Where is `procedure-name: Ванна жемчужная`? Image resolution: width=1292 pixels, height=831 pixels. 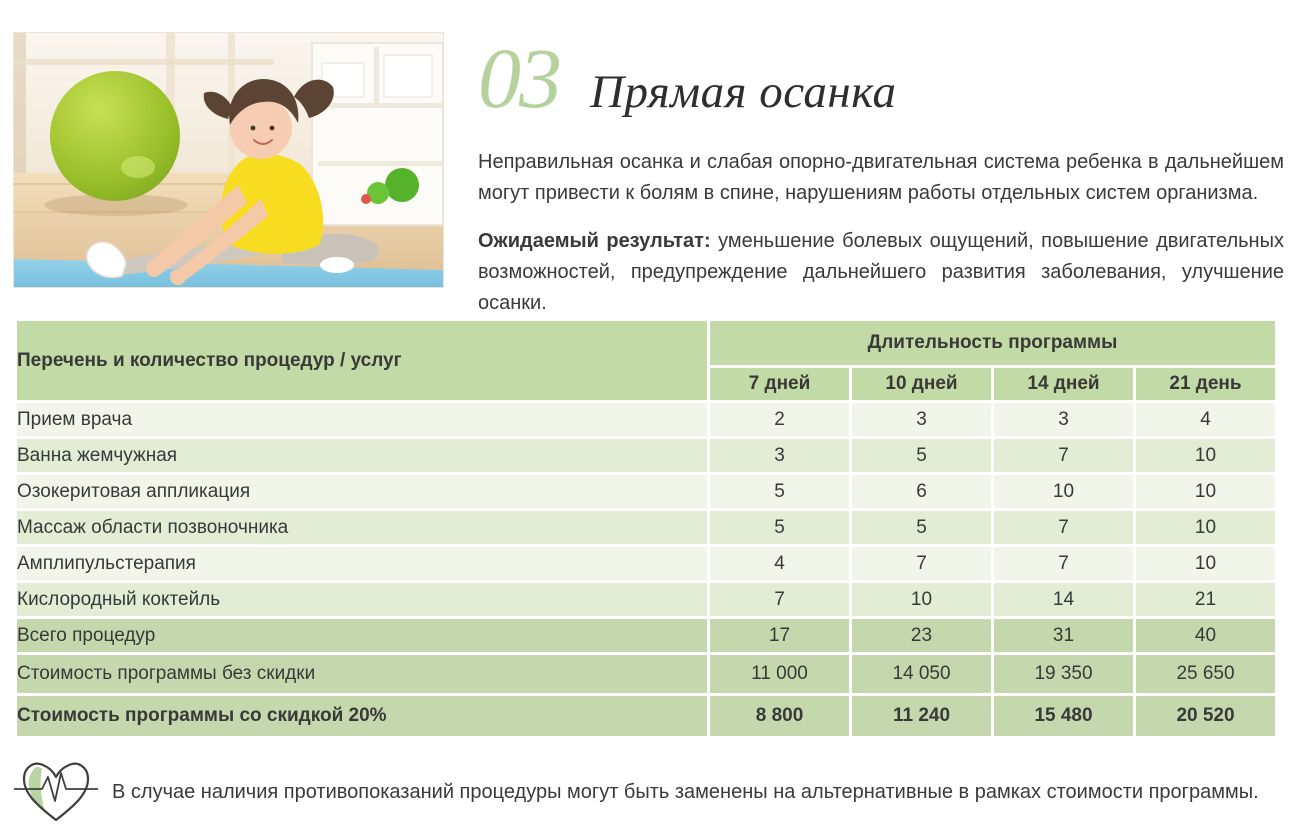
procedure-name: Ванна жемчужная is located at coordinates (362, 455).